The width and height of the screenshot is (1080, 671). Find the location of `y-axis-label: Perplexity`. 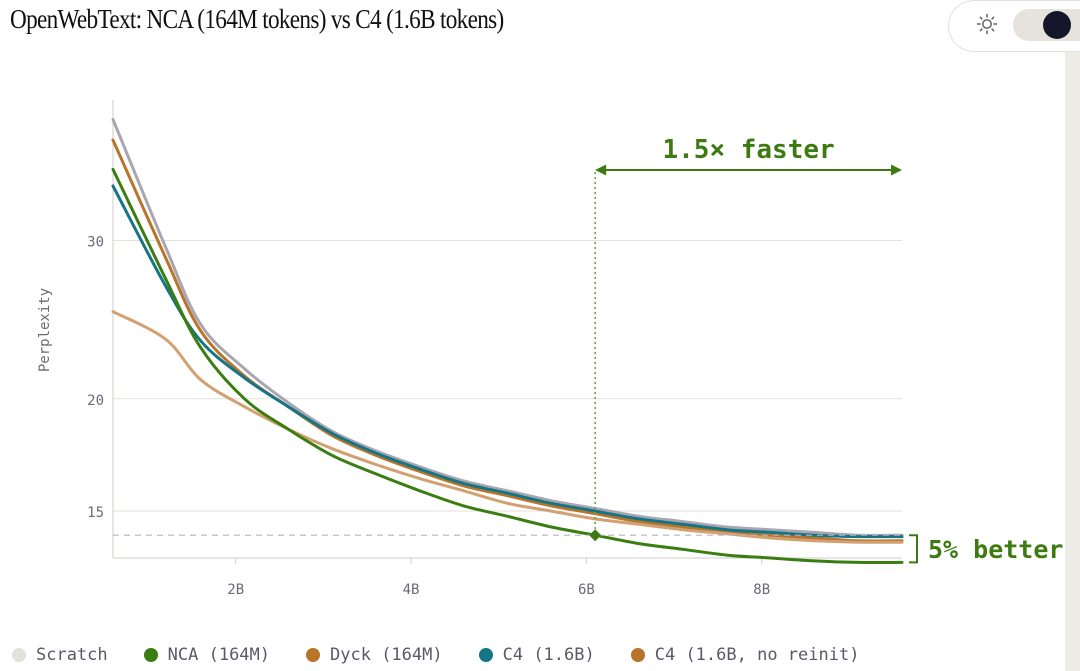

y-axis-label: Perplexity is located at coordinates (45, 330).